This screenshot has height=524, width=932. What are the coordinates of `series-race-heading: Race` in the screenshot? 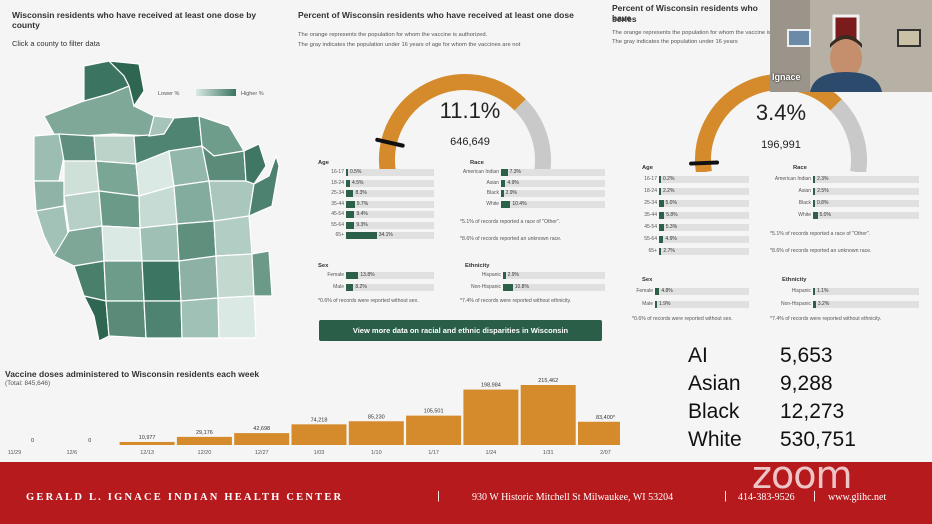 It's located at (800, 168).